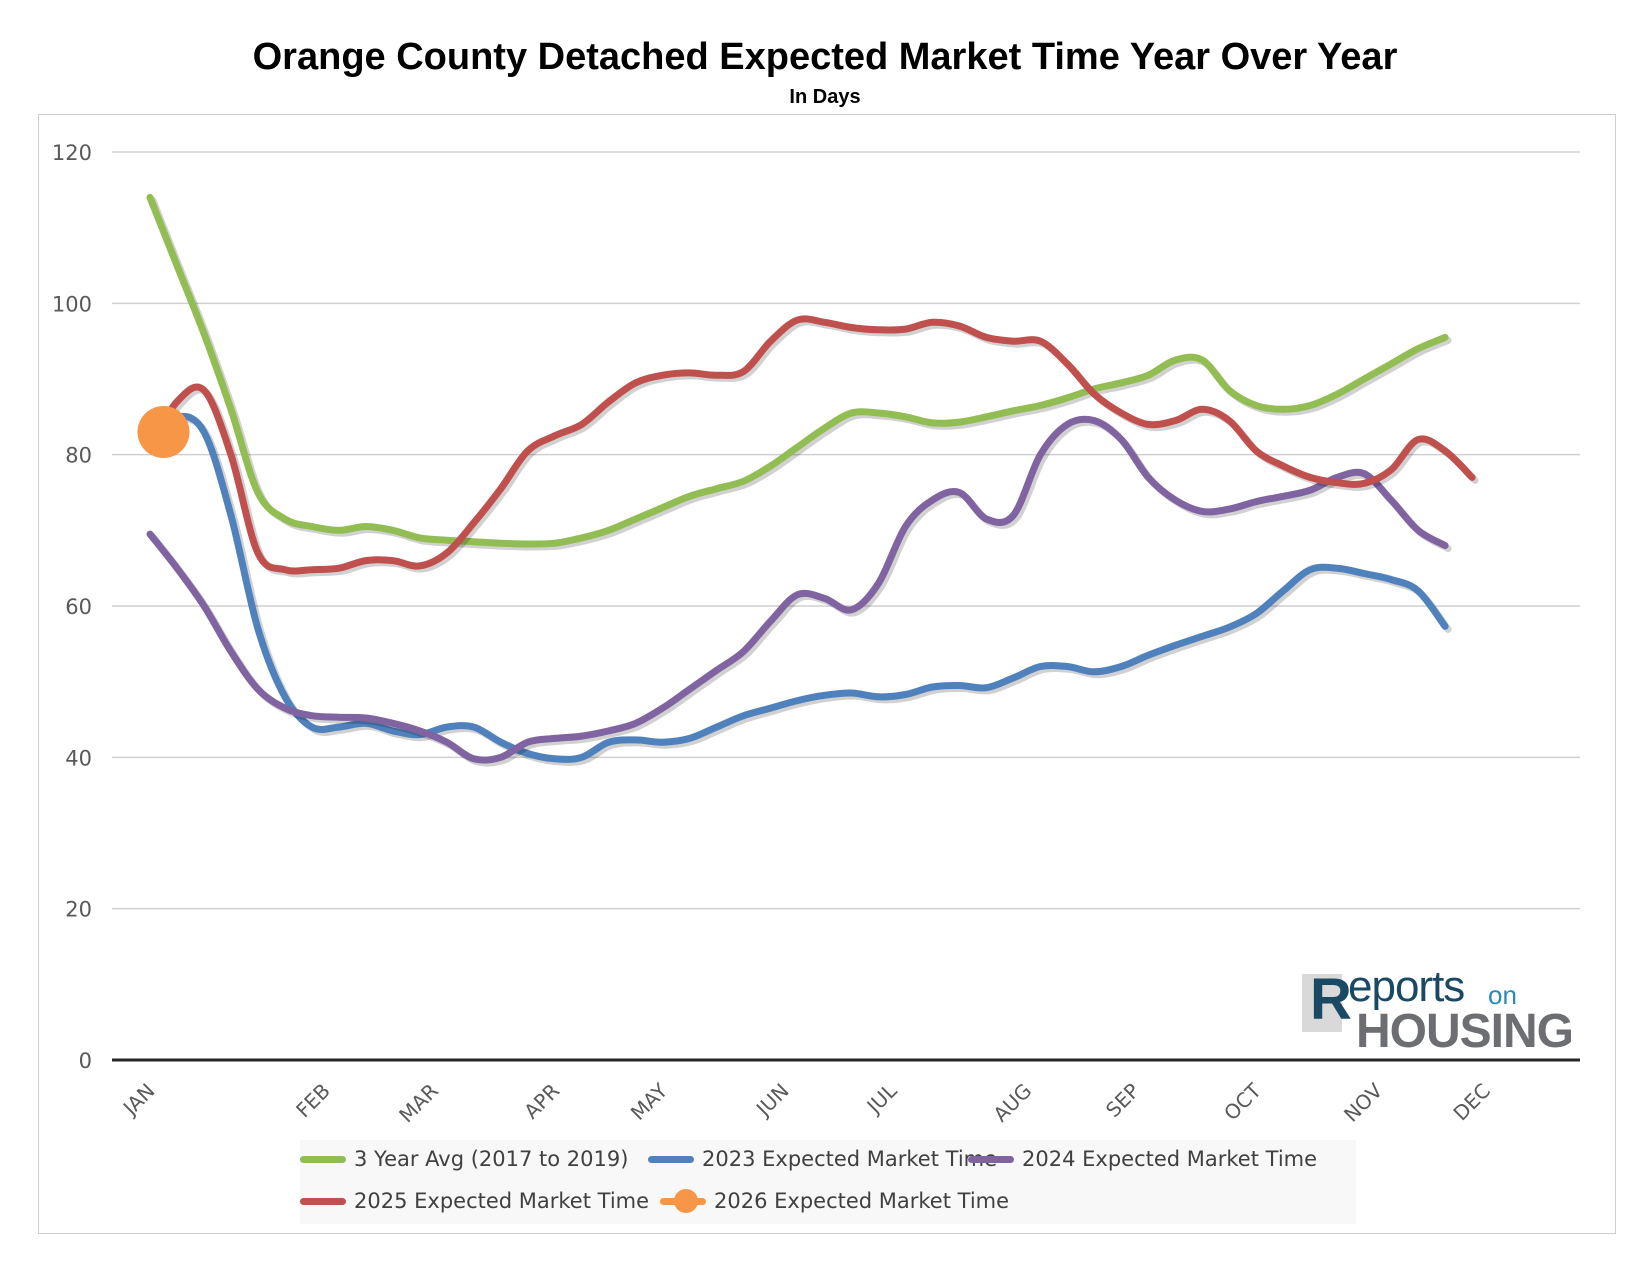  Describe the element at coordinates (163, 431) in the screenshot. I see `series-4-marker` at that location.